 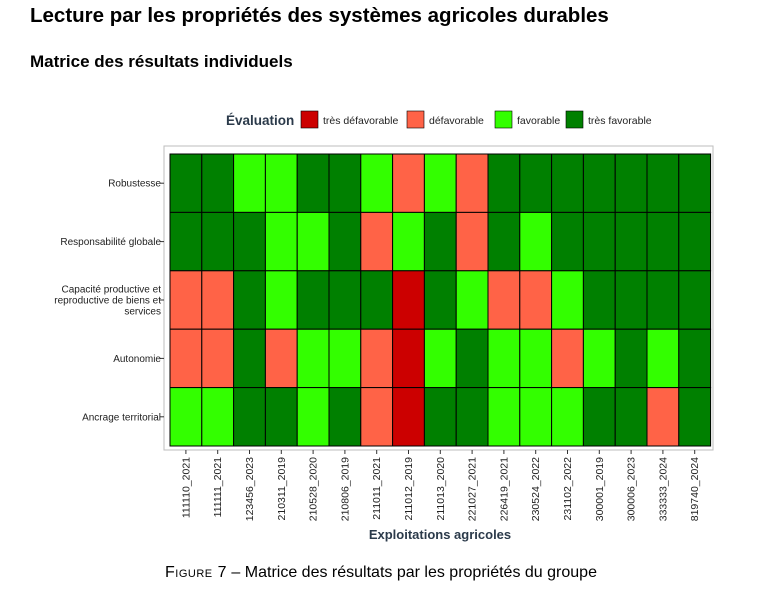 What do you see at coordinates (473, 489) in the screenshot?
I see `x-axis-tick-label: 221027_2021` at bounding box center [473, 489].